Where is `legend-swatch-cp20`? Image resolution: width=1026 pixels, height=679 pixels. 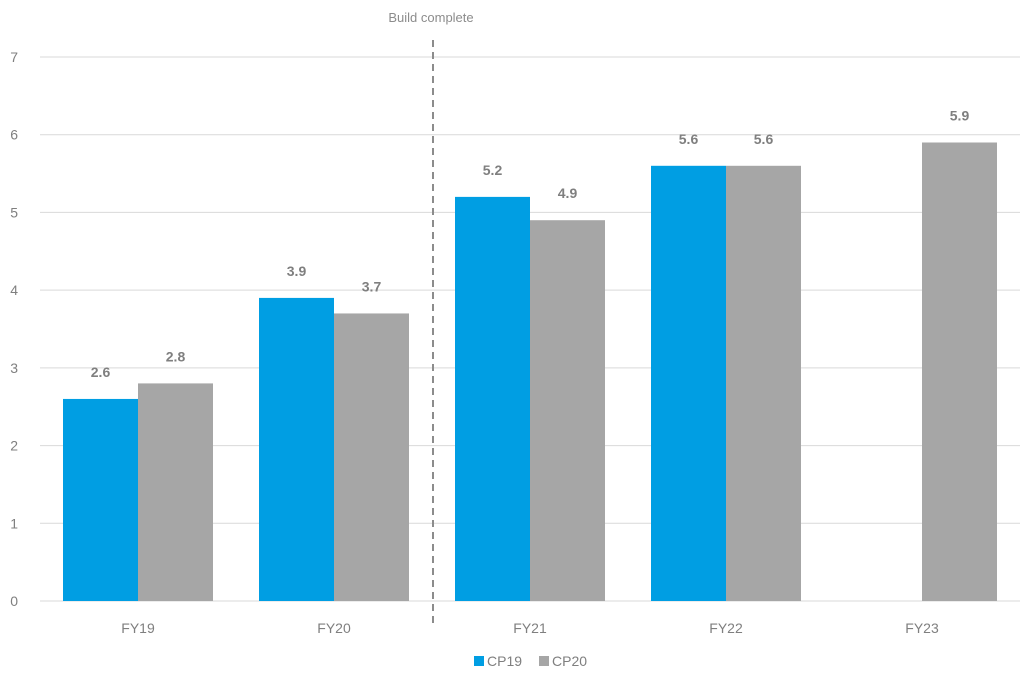
legend-swatch-cp20 is located at coordinates (544, 661).